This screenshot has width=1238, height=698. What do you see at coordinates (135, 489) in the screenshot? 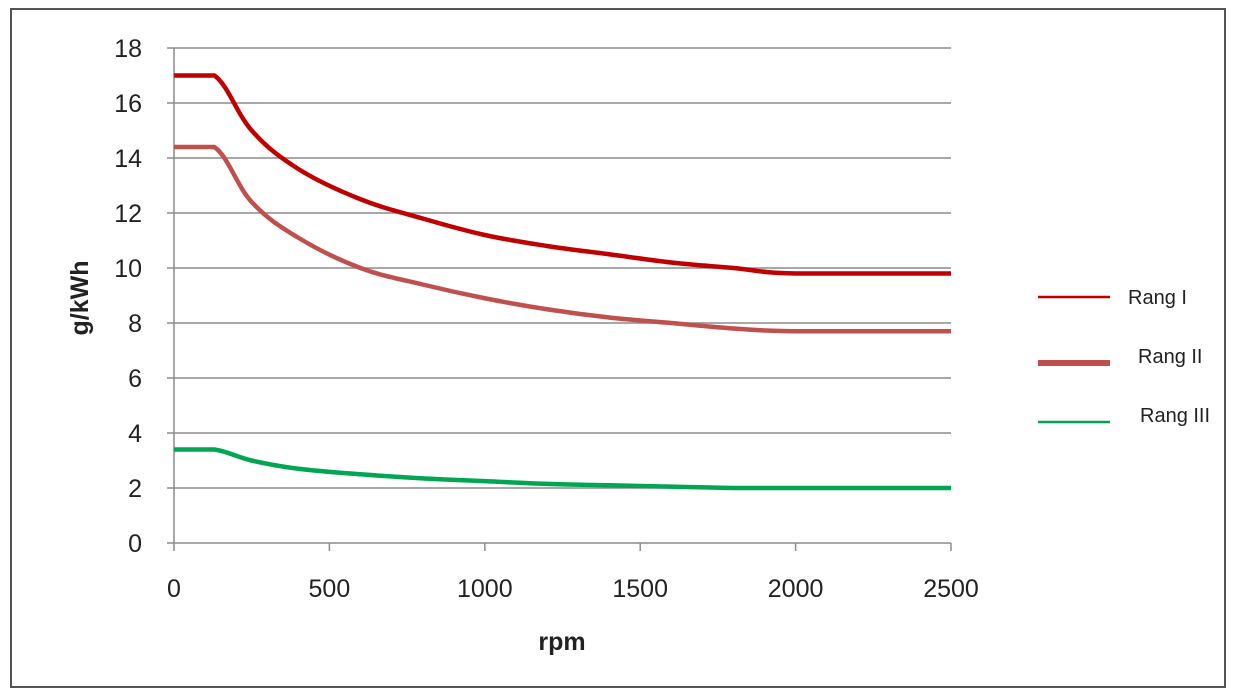
I see `y-tick-label-1: 2` at bounding box center [135, 489].